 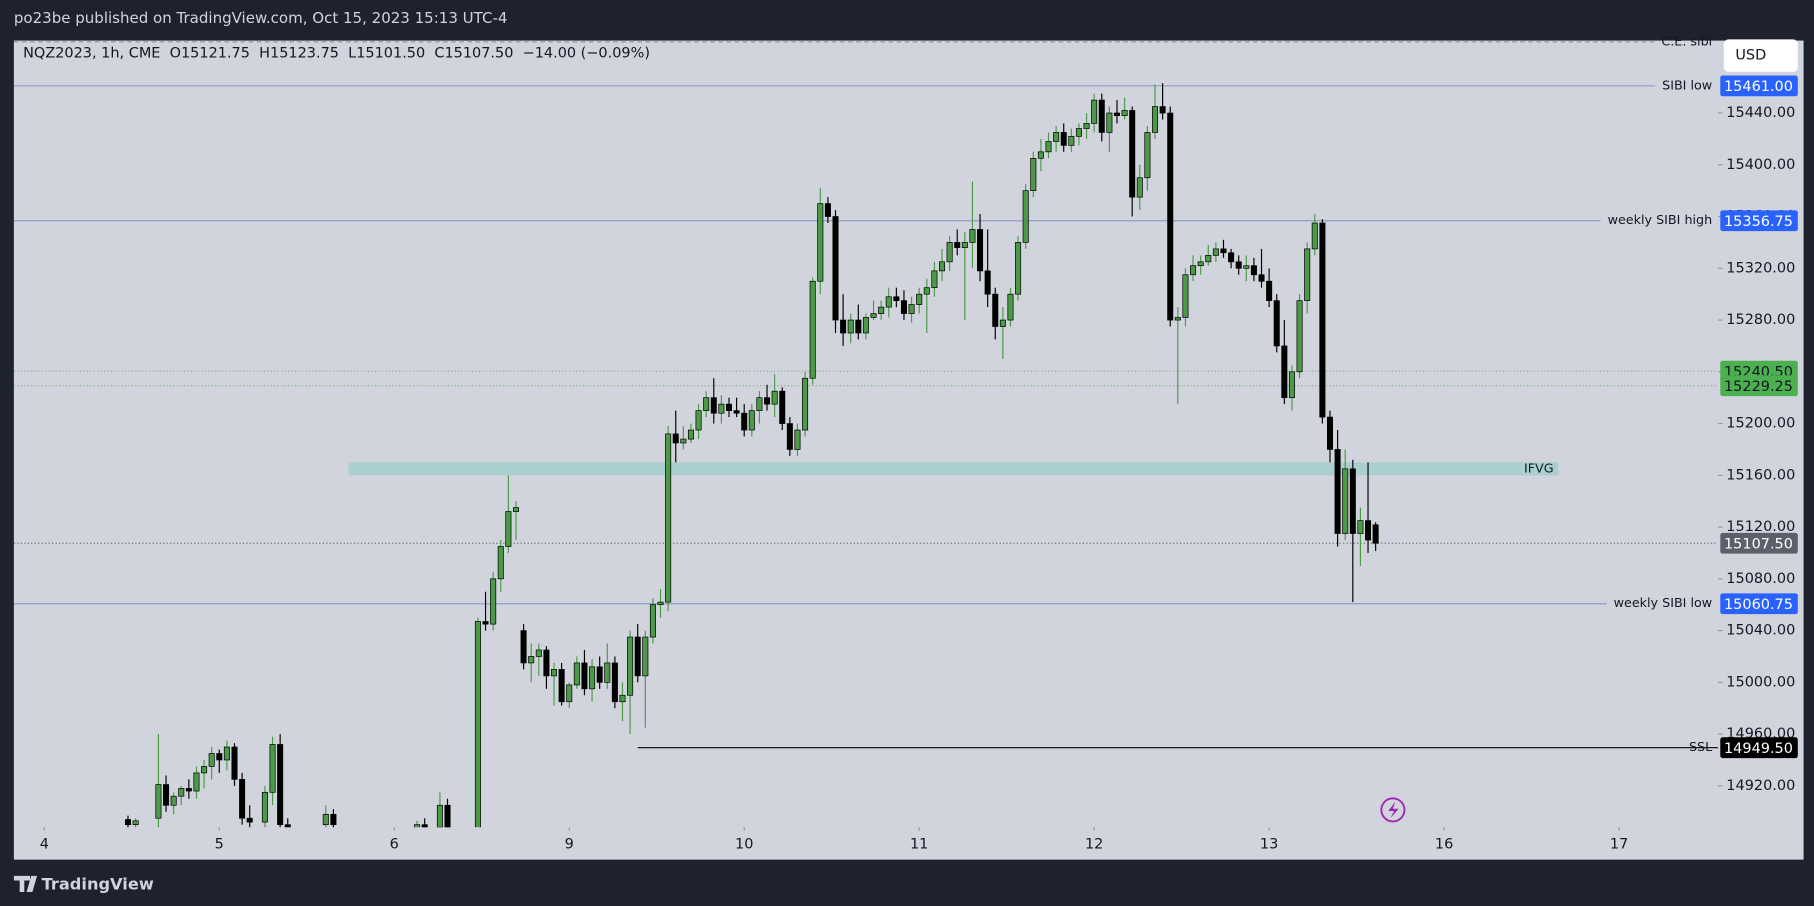 I want to click on y-tick-label: 15160.00, so click(x=1760, y=475).